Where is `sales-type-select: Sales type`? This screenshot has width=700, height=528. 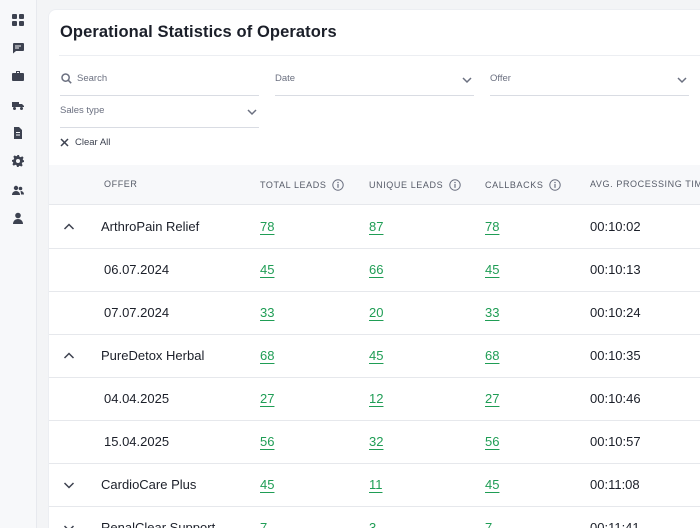 sales-type-select: Sales type is located at coordinates (159, 112).